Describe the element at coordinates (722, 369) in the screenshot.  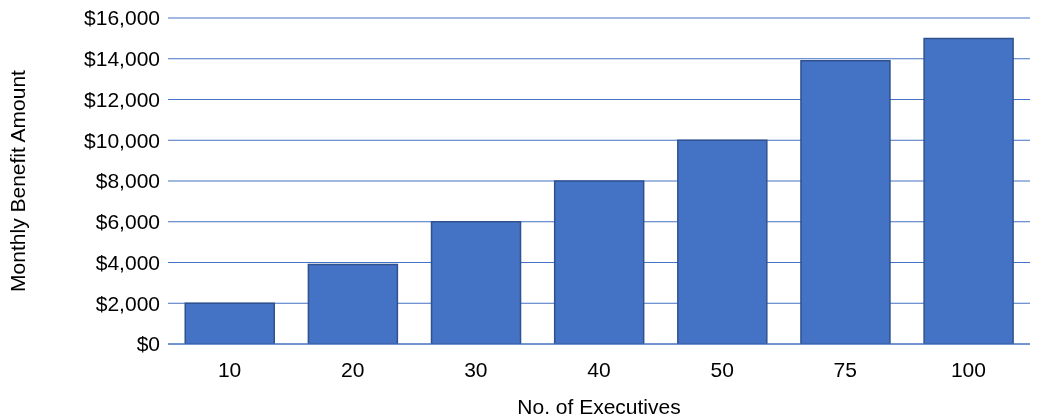
I see `x-tick-label: 50` at that location.